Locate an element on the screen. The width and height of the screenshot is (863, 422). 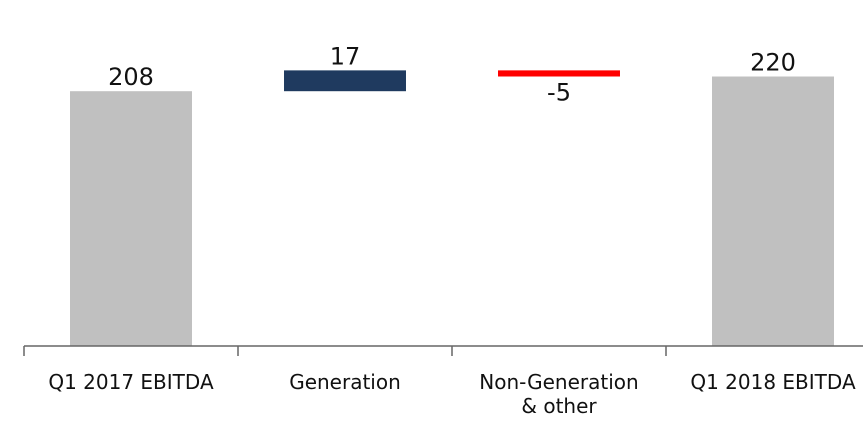
x-tick-label: Q1 2018 EBITDA is located at coordinates (773, 382).